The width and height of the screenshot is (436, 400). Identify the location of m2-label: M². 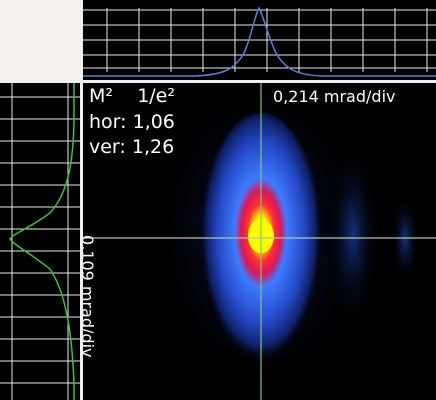
(101, 96).